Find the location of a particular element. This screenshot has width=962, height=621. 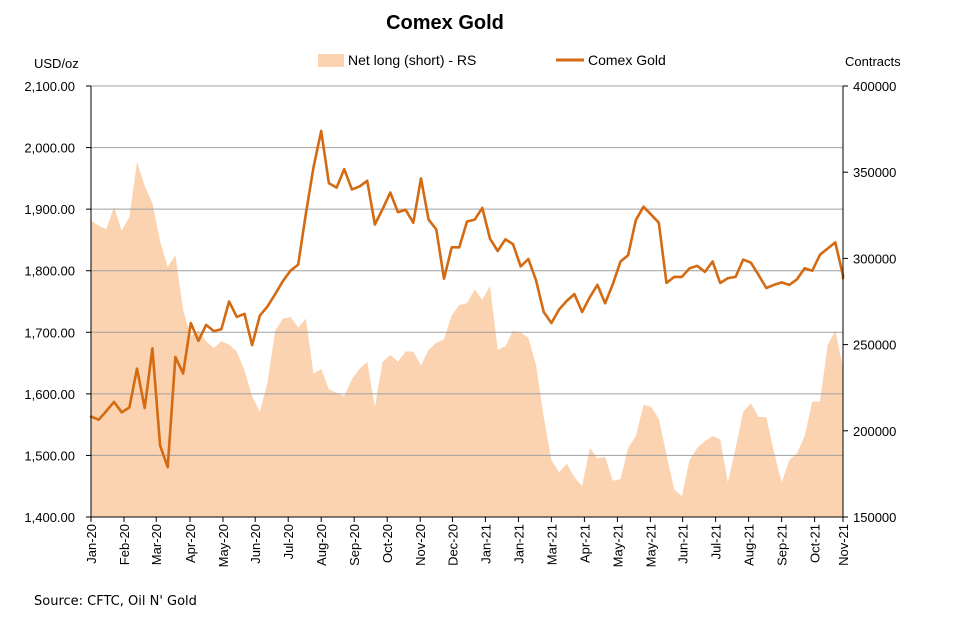

legend-swatch-net-long is located at coordinates (331, 60).